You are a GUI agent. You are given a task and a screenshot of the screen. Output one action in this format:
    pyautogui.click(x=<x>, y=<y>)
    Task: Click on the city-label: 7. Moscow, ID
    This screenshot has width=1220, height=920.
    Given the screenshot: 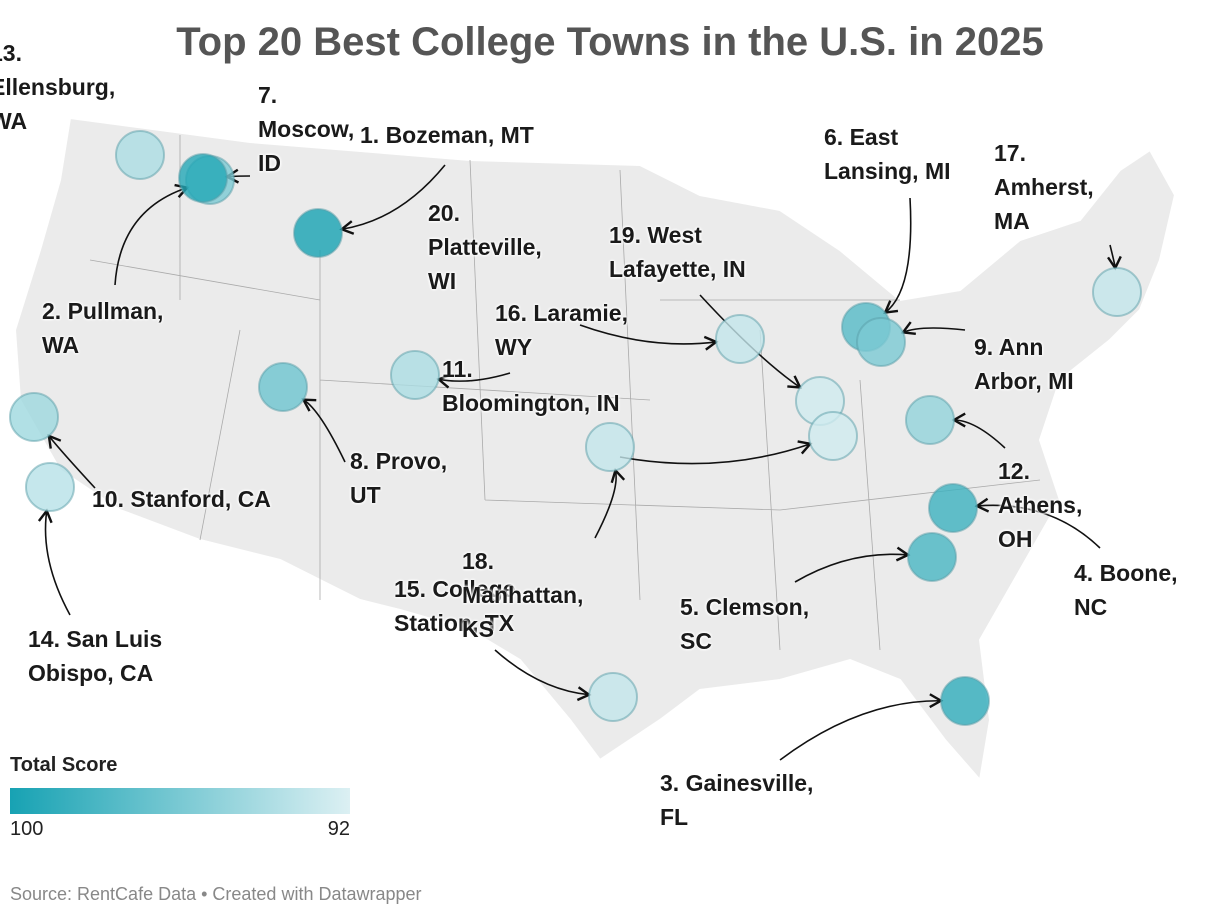 What is the action you would take?
    pyautogui.click(x=306, y=129)
    